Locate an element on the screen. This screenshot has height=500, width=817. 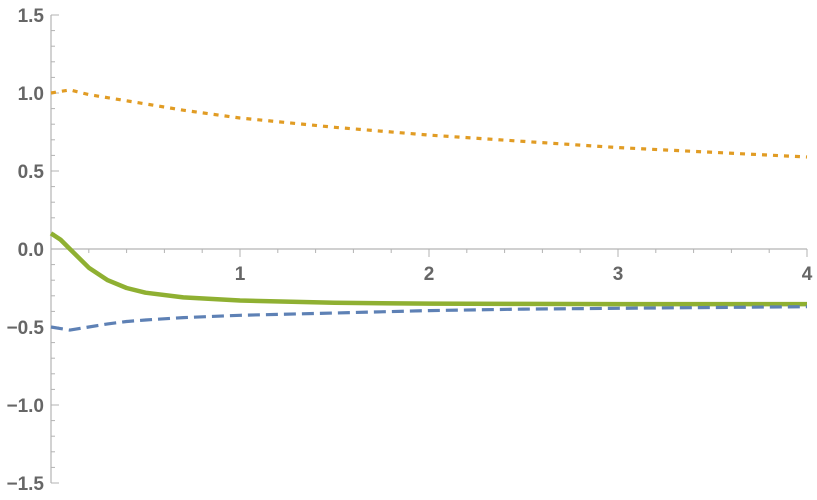
x-tick-label: 4 is located at coordinates (807, 274).